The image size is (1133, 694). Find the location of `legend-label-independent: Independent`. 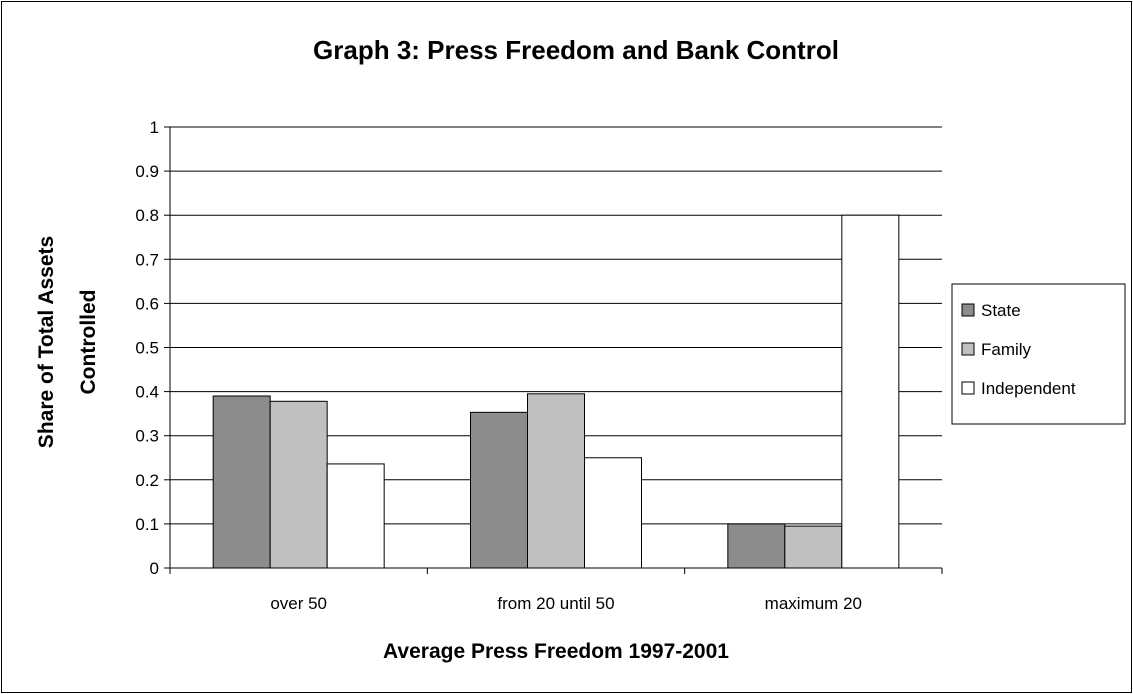

legend-label-independent: Independent is located at coordinates (1028, 388).